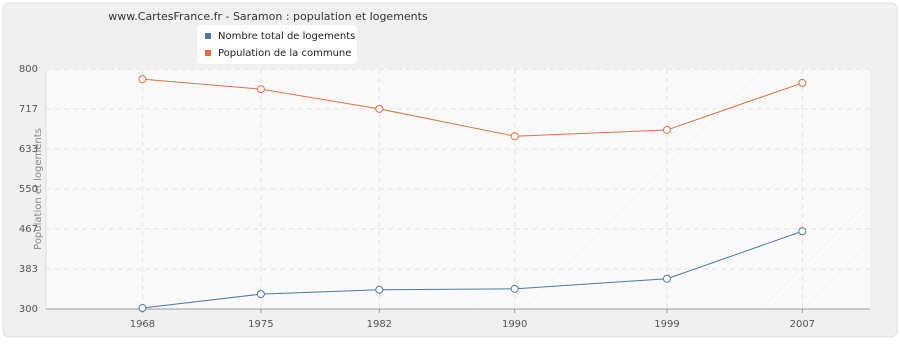  What do you see at coordinates (28, 69) in the screenshot?
I see `y-tick-label: 800` at bounding box center [28, 69].